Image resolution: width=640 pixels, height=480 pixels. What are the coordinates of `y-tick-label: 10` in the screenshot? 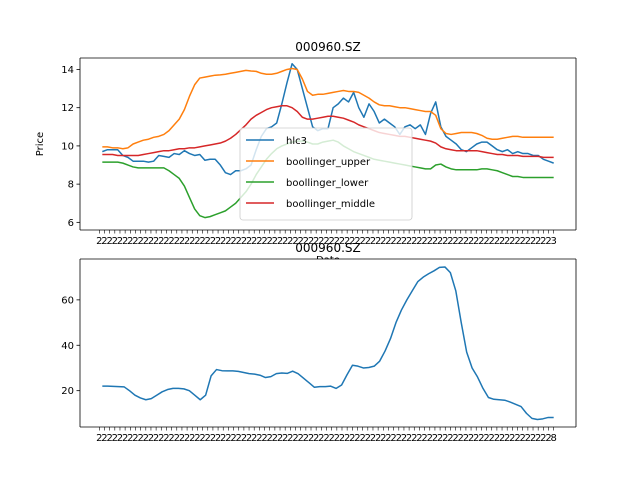 It's located at (67, 146).